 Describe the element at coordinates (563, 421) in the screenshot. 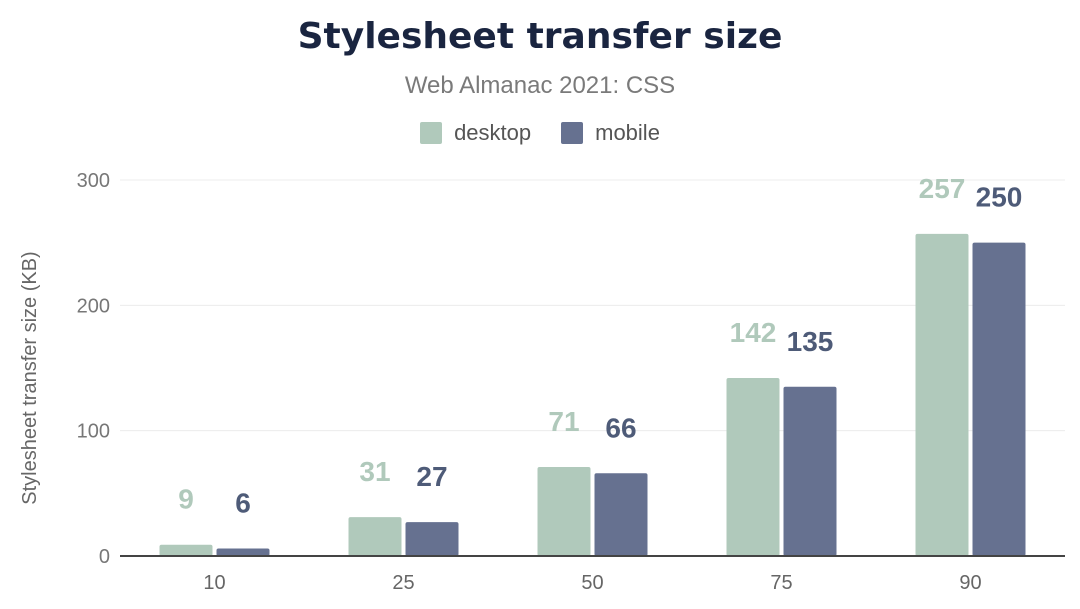

I see `value-label-desktop-50: 71` at that location.